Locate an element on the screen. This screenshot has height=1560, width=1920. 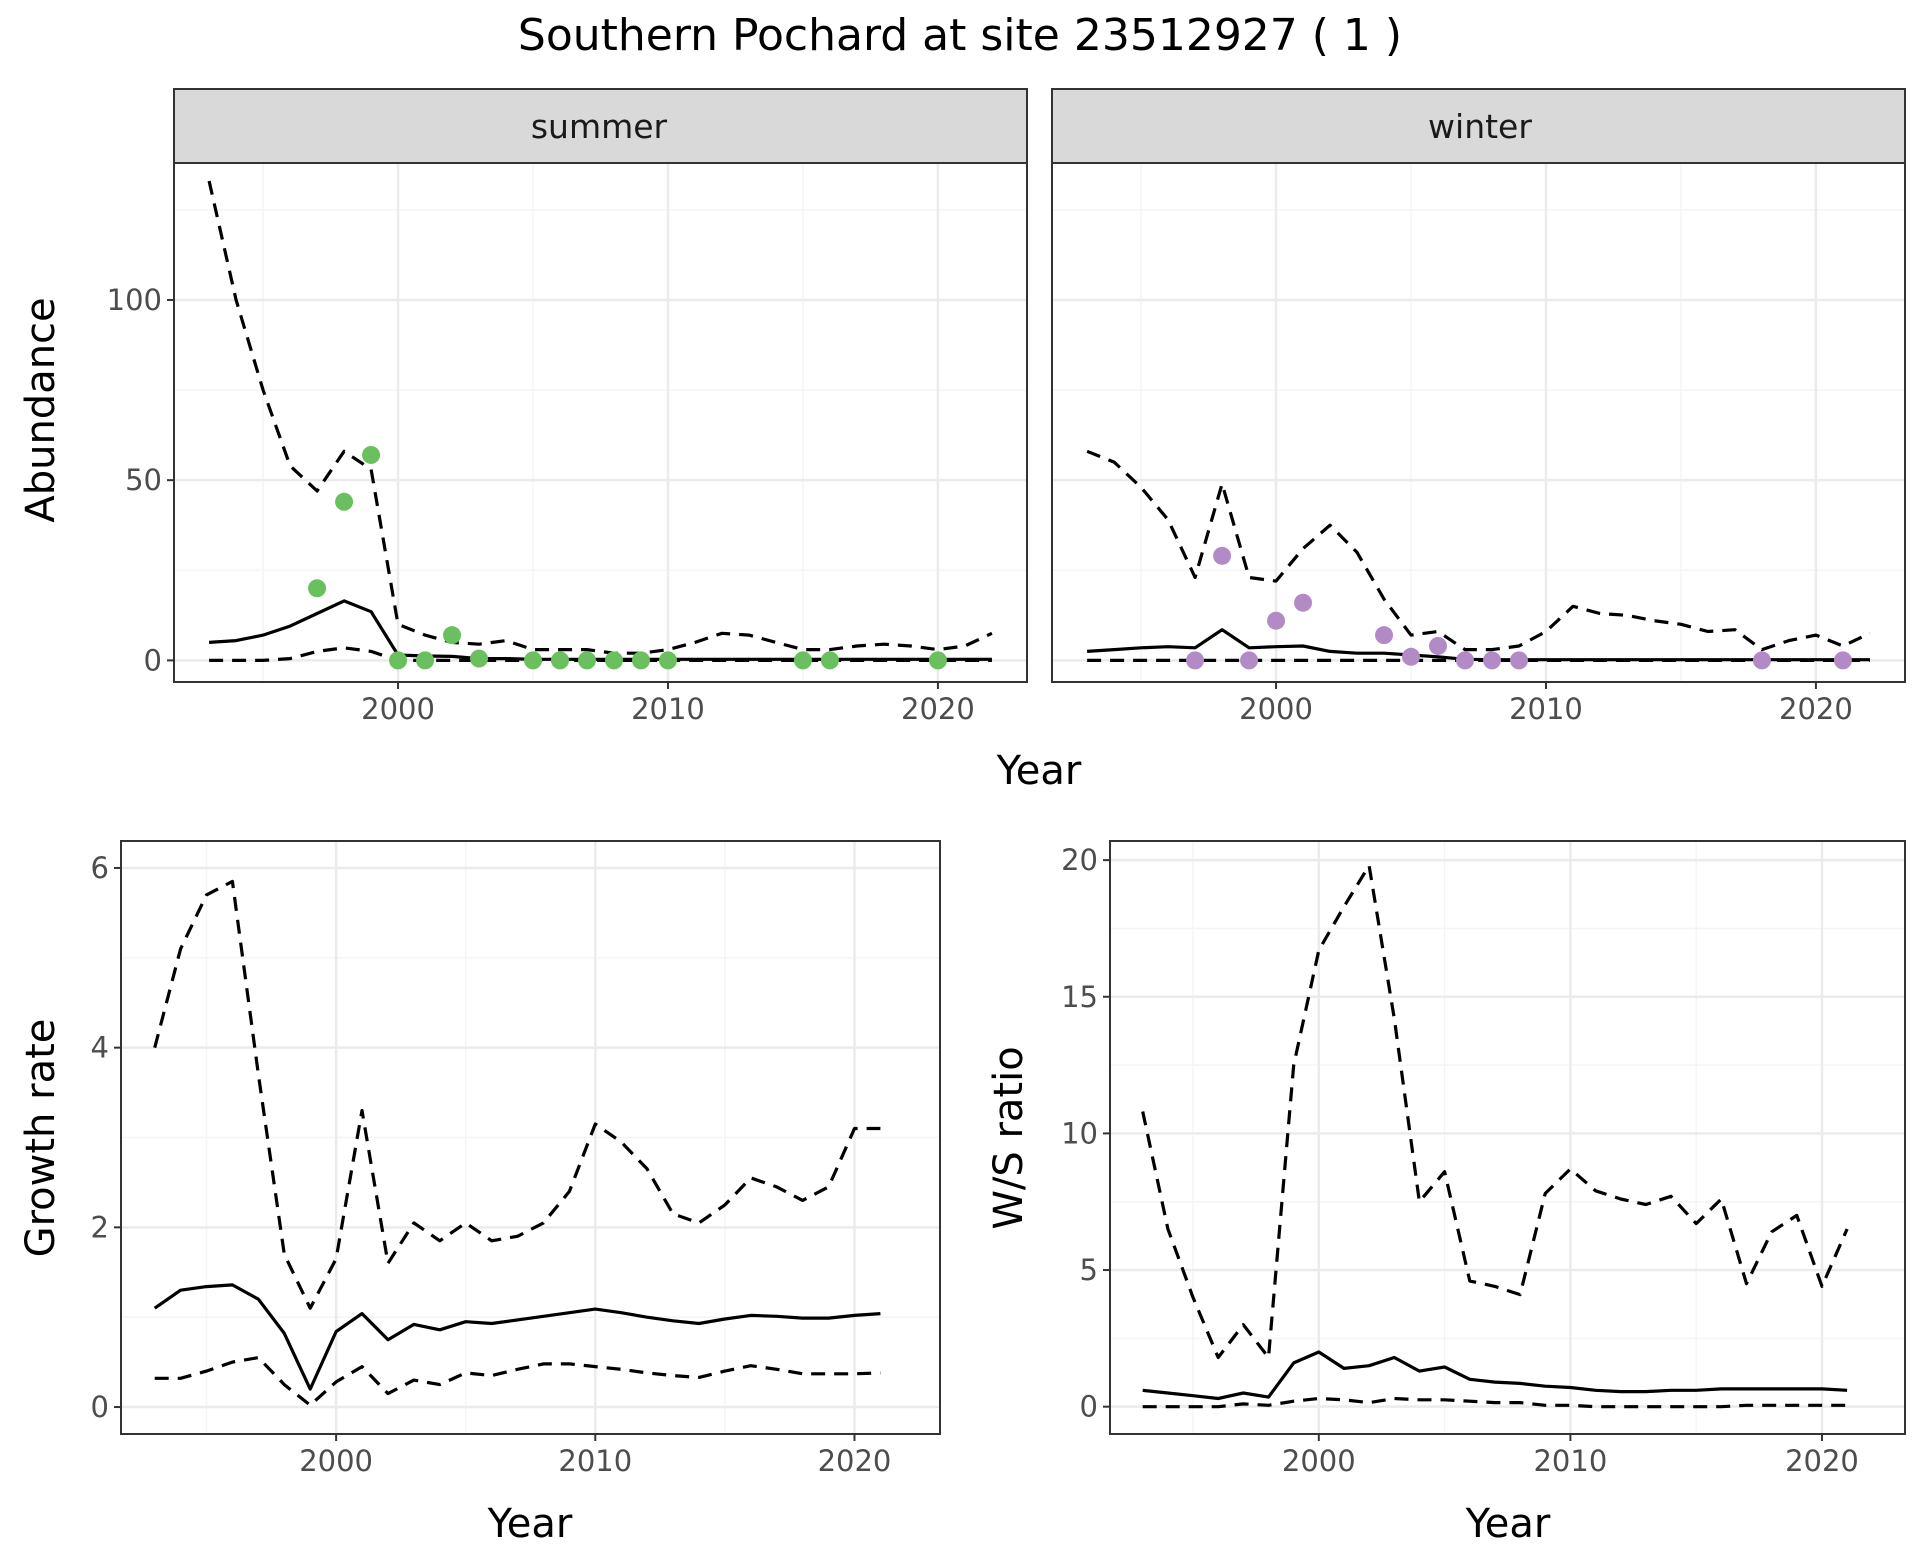
ws-ratio-lower-line is located at coordinates (1495, 1402).